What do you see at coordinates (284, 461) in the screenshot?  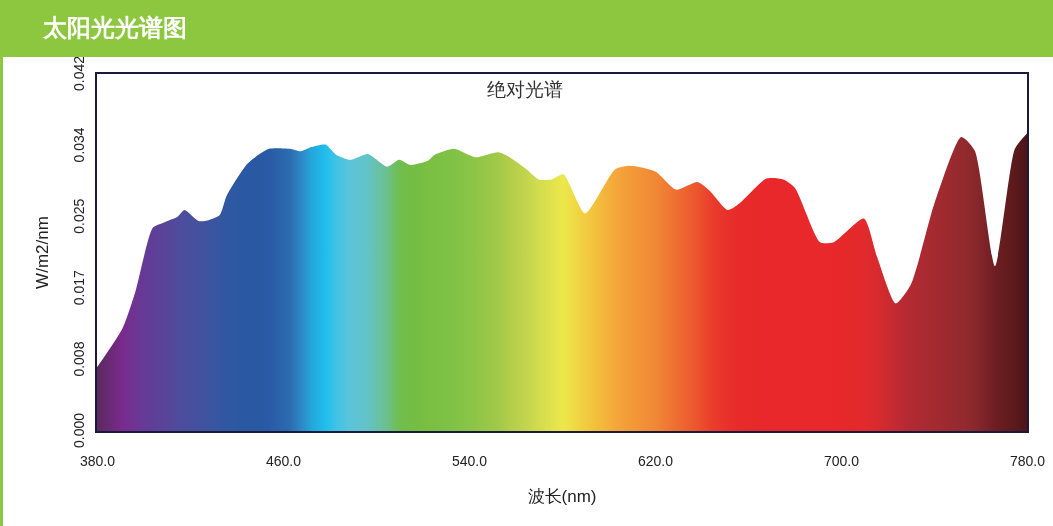 I see `x-tick-label: 460.0` at bounding box center [284, 461].